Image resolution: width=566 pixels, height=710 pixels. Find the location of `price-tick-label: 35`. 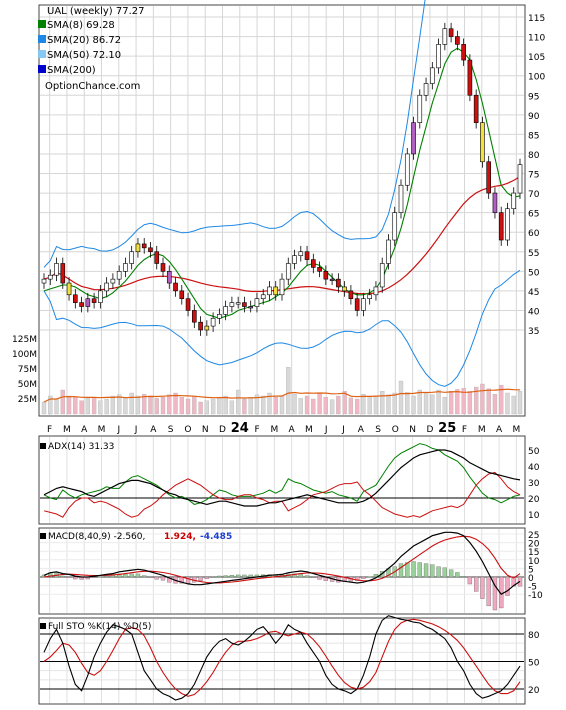

price-tick-label: 35 is located at coordinates (533, 332).